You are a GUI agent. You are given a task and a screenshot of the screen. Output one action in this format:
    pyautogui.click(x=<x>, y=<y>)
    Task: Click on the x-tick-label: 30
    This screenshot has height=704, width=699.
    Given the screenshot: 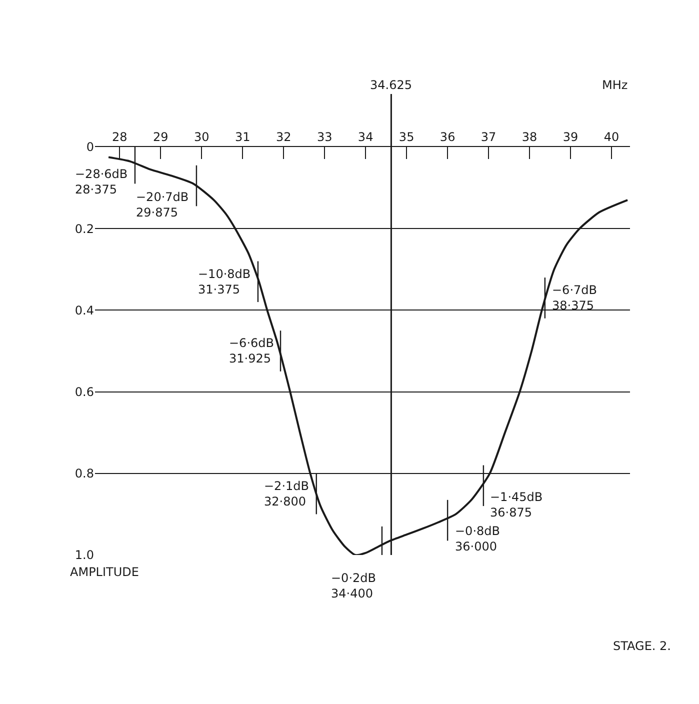 What is the action you would take?
    pyautogui.click(x=202, y=137)
    